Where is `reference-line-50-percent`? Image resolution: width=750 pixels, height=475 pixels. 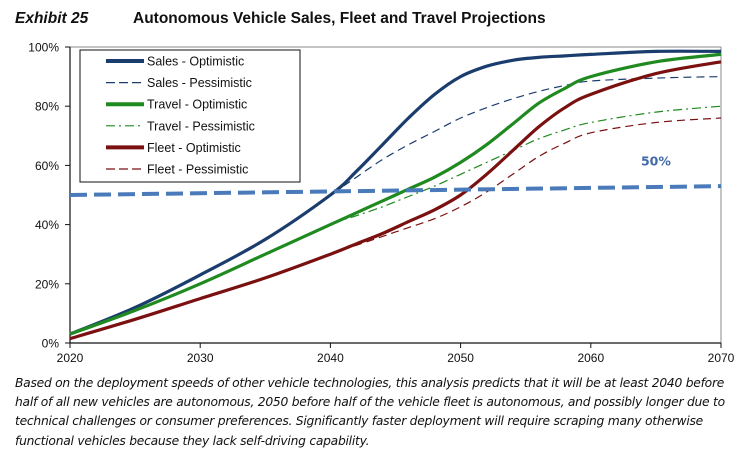 reference-line-50-percent is located at coordinates (395, 190).